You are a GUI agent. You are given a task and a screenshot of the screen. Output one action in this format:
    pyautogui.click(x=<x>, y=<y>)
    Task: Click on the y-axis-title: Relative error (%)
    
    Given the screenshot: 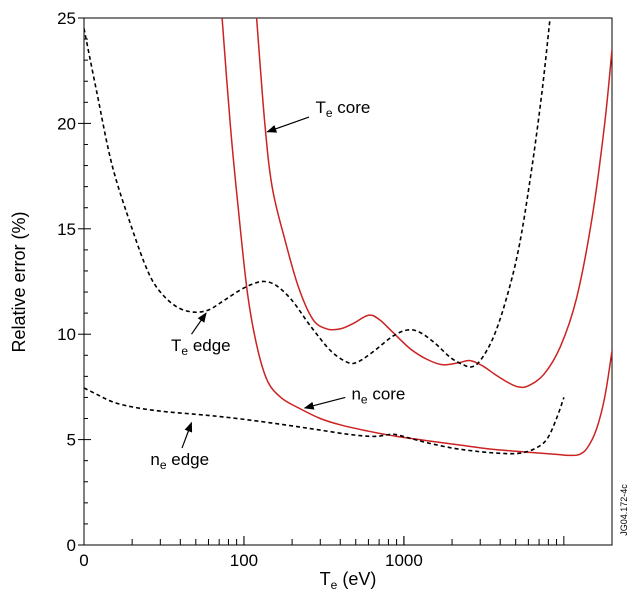 What is the action you would take?
    pyautogui.click(x=19, y=281)
    